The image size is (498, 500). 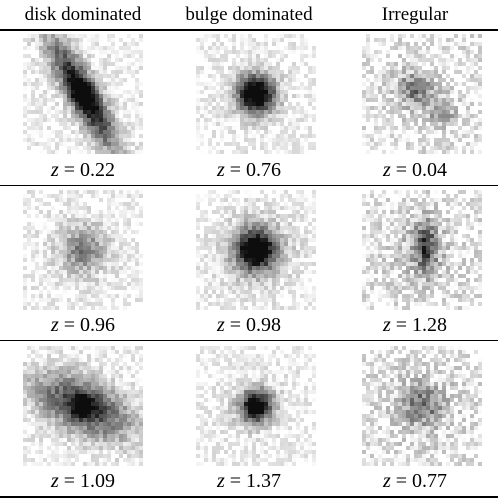 I want to click on redshift-label: z = 0.04, so click(x=415, y=170).